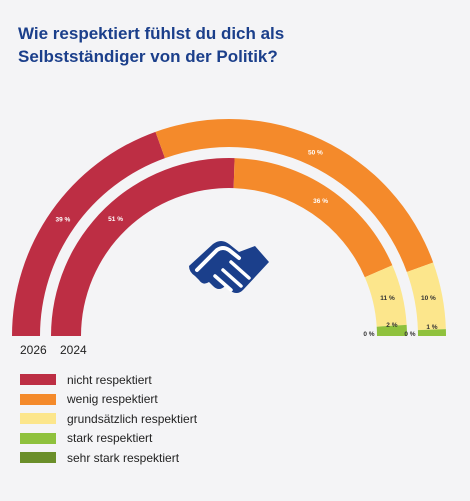  I want to click on legend-label: stark respektiert, so click(110, 438).